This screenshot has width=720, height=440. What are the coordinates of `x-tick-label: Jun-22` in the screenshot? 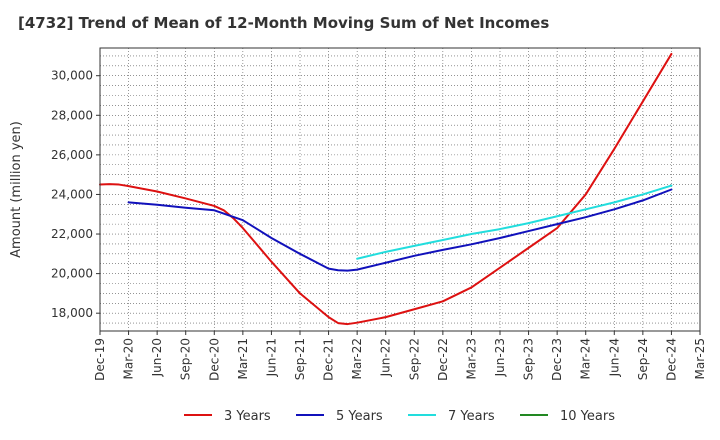 It's located at (386, 357).